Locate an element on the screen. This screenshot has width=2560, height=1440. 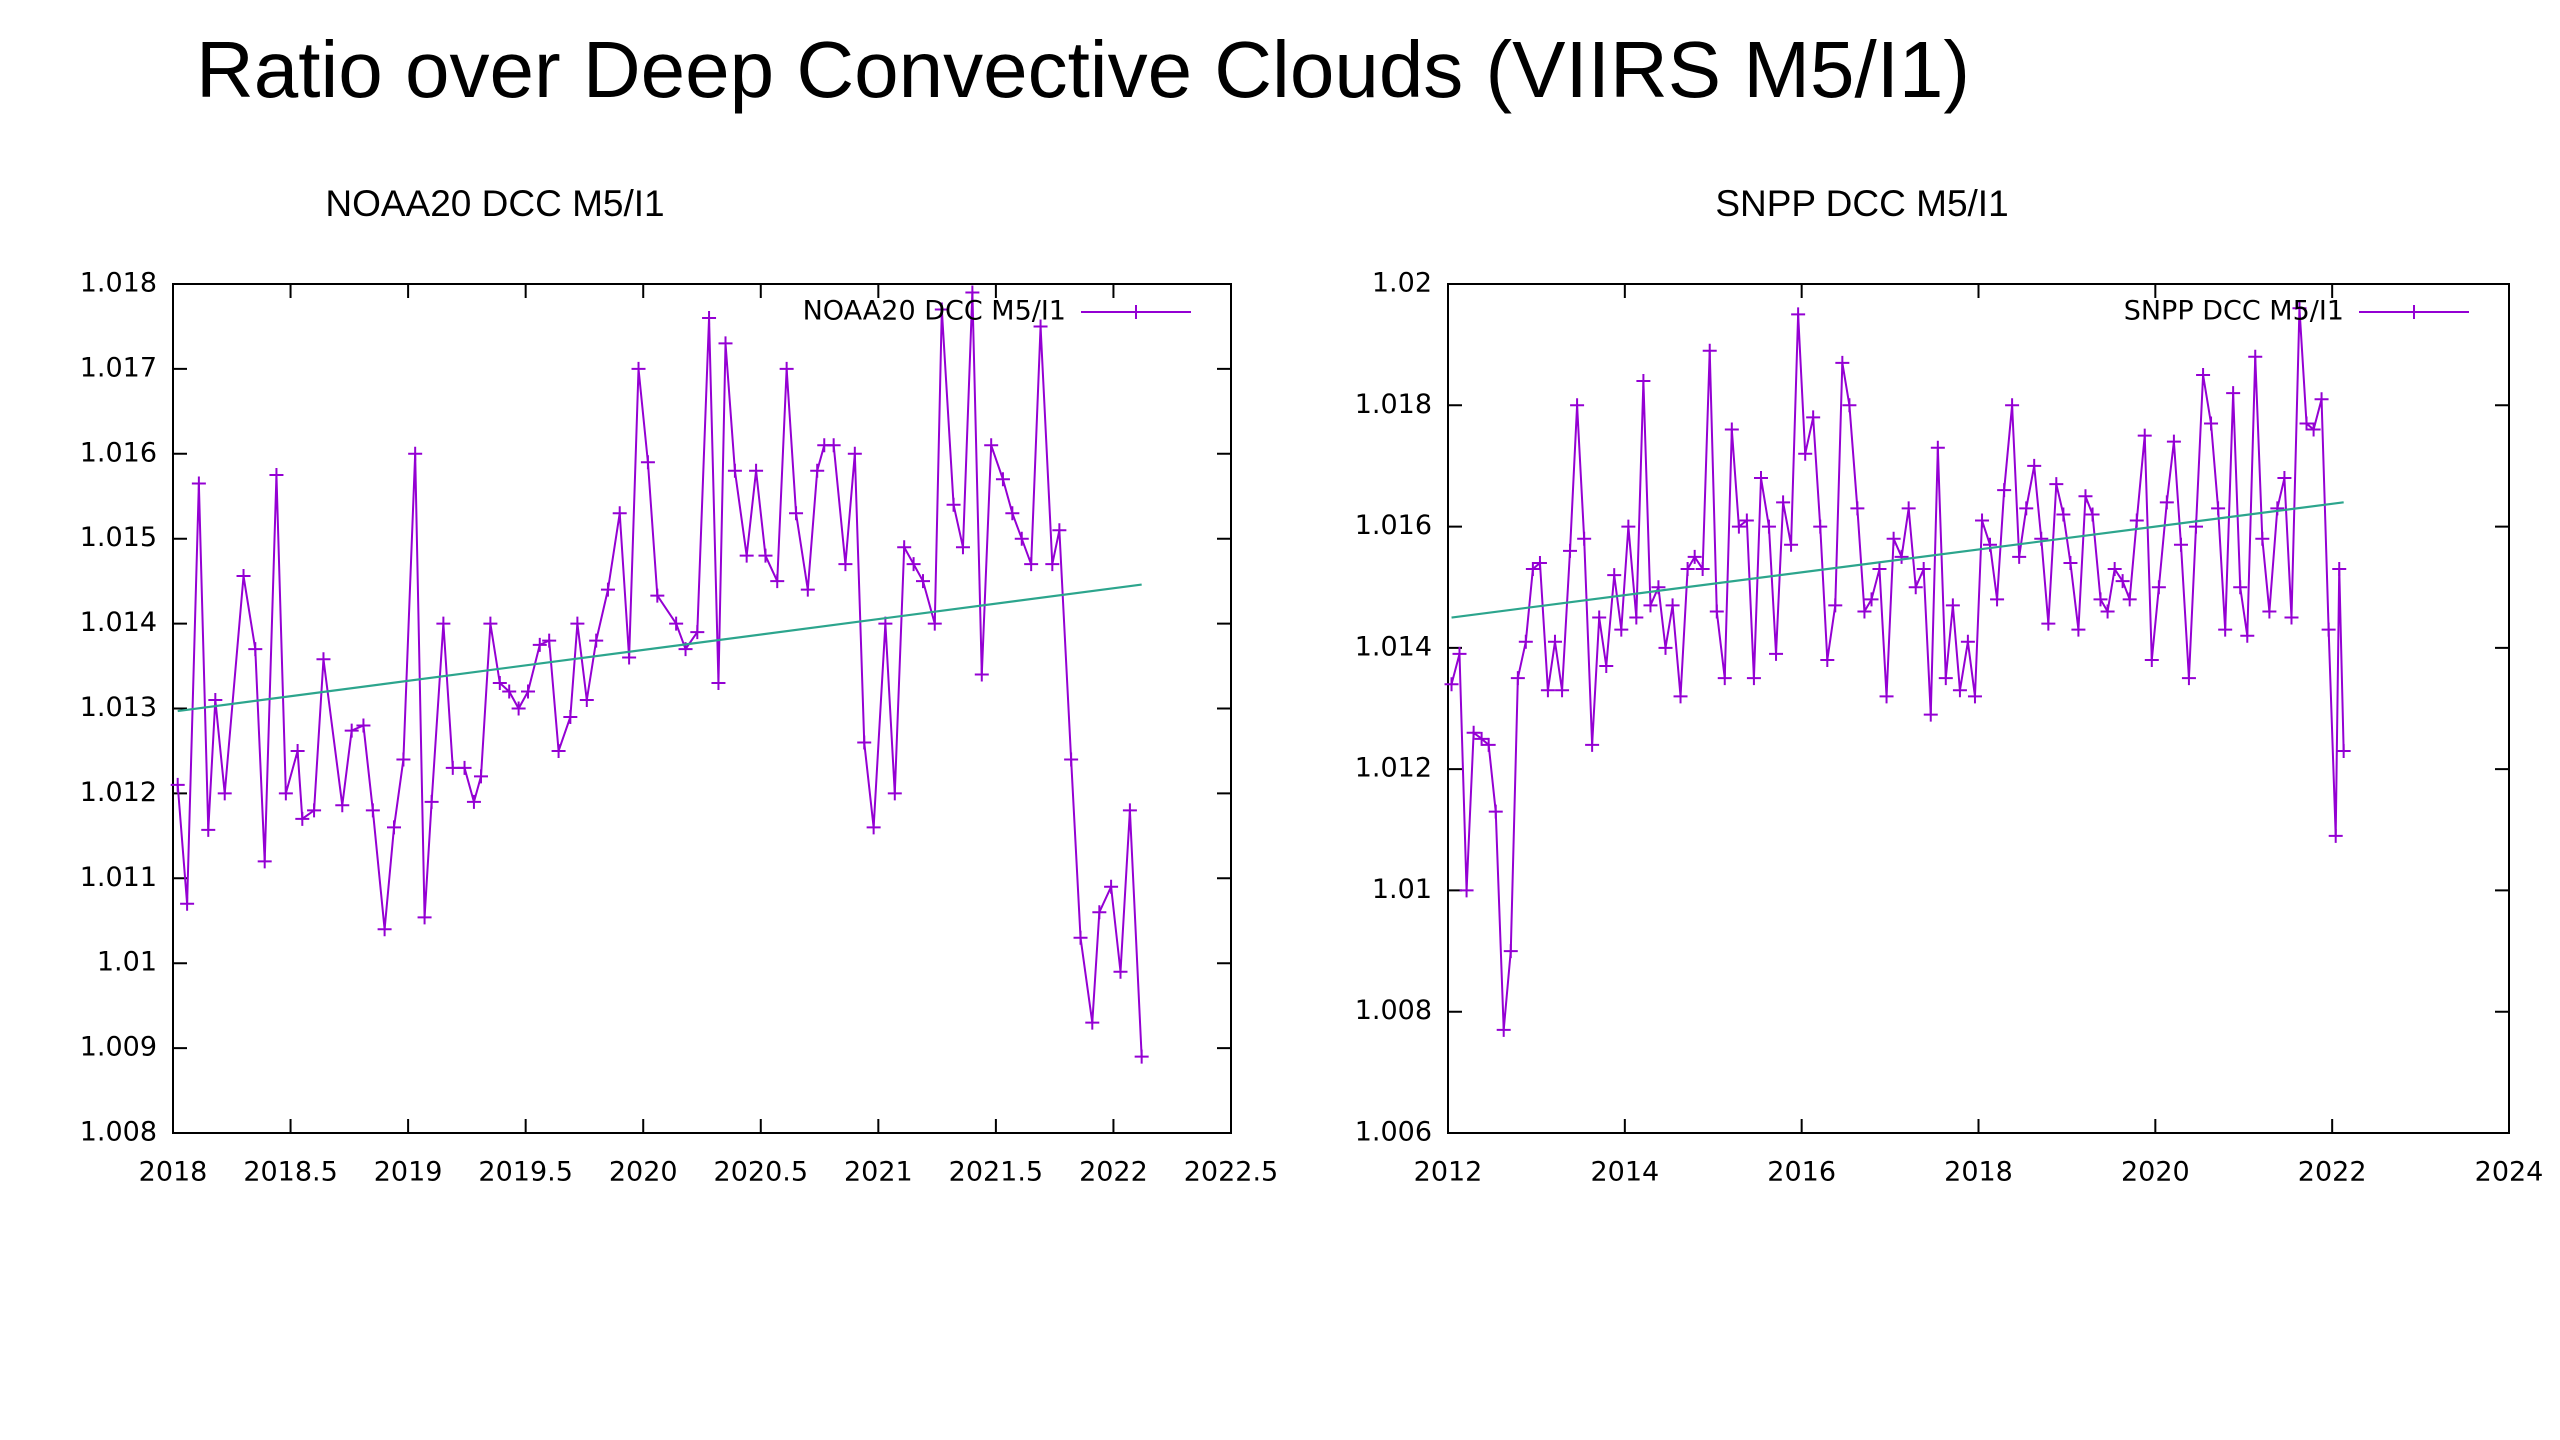
y-tick-label: 1.014 is located at coordinates (1393, 646).